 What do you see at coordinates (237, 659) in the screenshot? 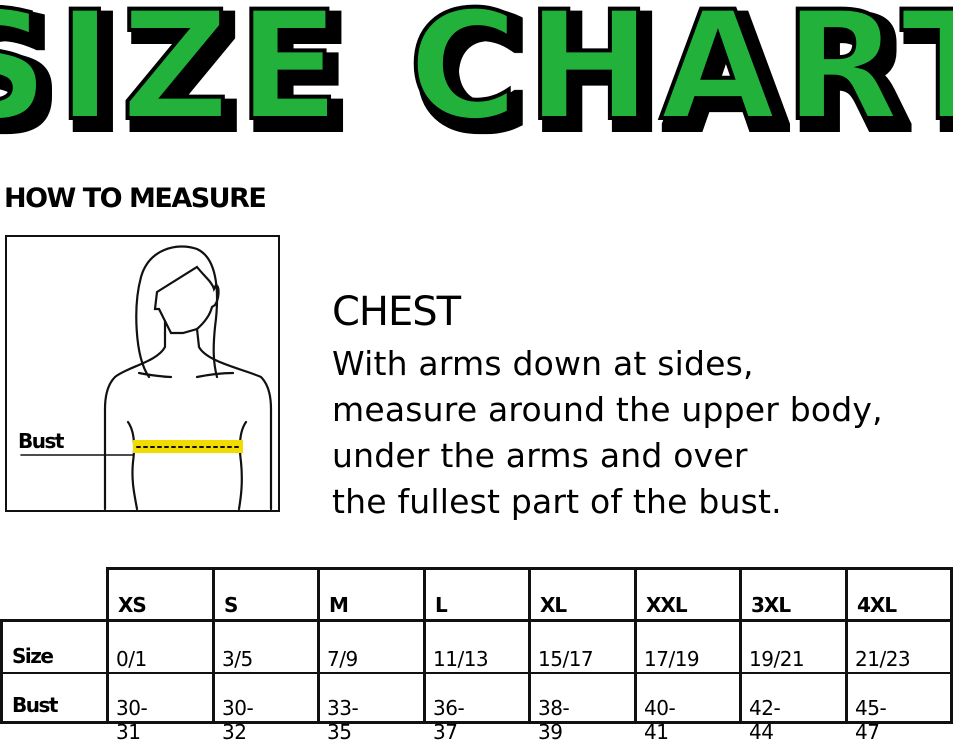
I see `table-cell: 3/5` at bounding box center [237, 659].